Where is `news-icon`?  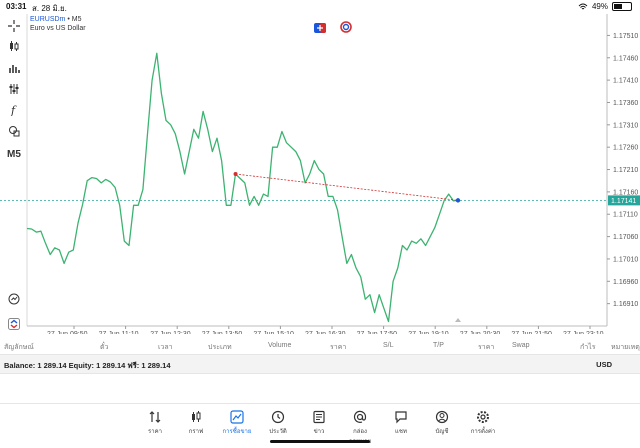
news-icon is located at coordinates (319, 417).